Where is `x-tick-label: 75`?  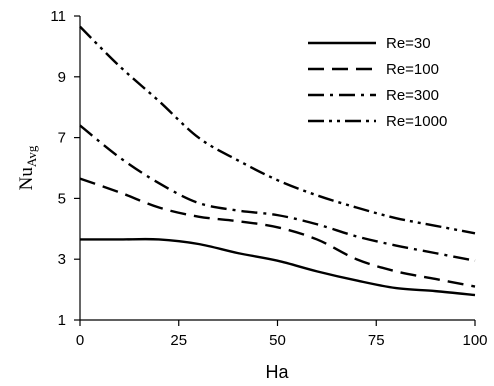
x-tick-label: 75 is located at coordinates (376, 340).